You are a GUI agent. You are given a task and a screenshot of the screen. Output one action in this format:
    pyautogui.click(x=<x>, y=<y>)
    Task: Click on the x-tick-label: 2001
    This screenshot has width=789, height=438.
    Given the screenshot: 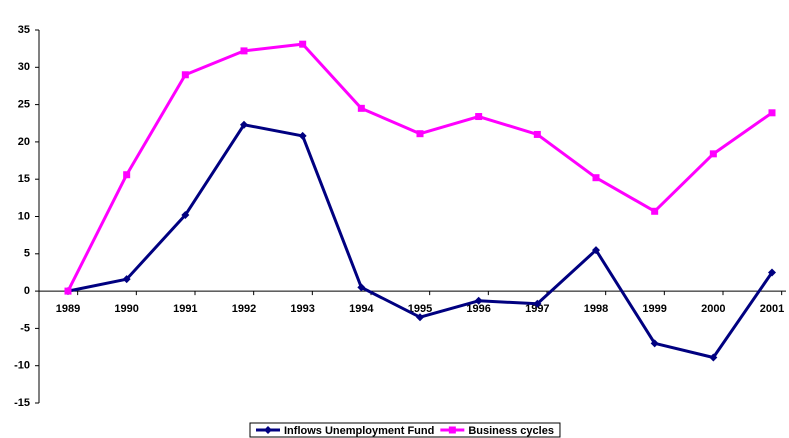 What is the action you would take?
    pyautogui.click(x=772, y=309)
    